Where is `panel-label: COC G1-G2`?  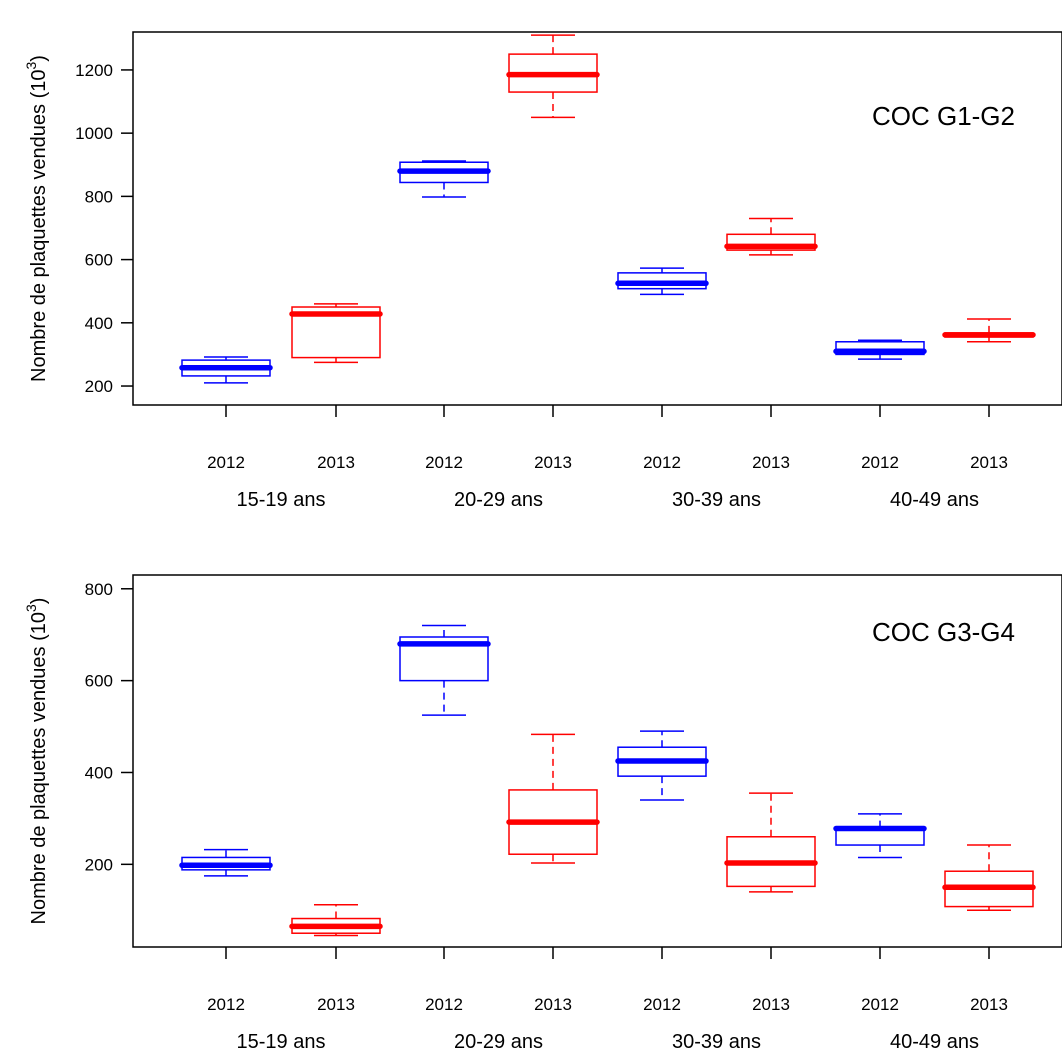
panel-label: COC G1-G2 is located at coordinates (943, 116).